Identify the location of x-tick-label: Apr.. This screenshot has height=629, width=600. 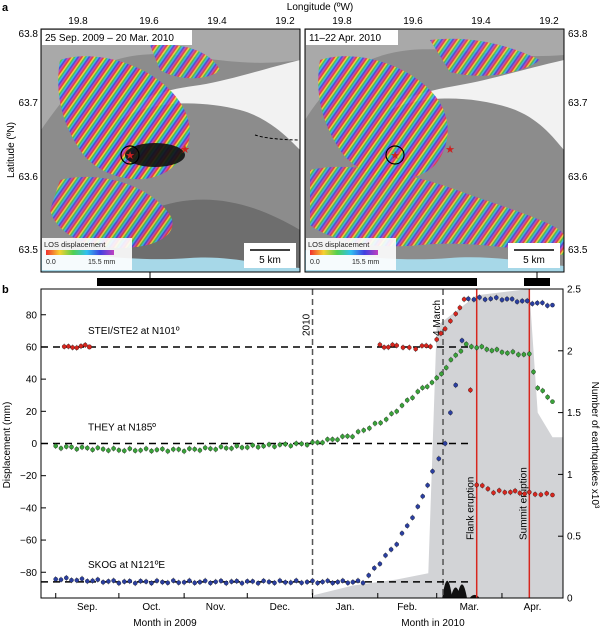
(533, 607).